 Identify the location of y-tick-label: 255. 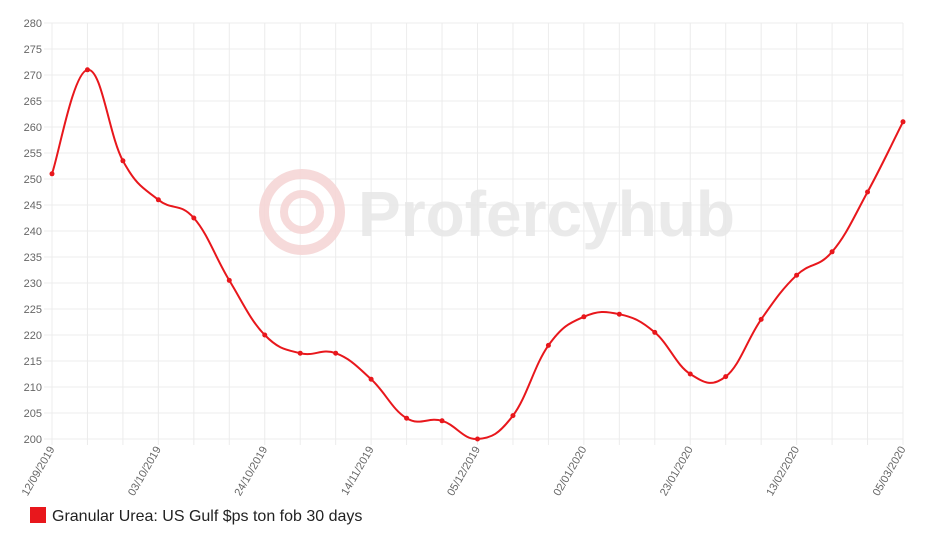
(33, 154).